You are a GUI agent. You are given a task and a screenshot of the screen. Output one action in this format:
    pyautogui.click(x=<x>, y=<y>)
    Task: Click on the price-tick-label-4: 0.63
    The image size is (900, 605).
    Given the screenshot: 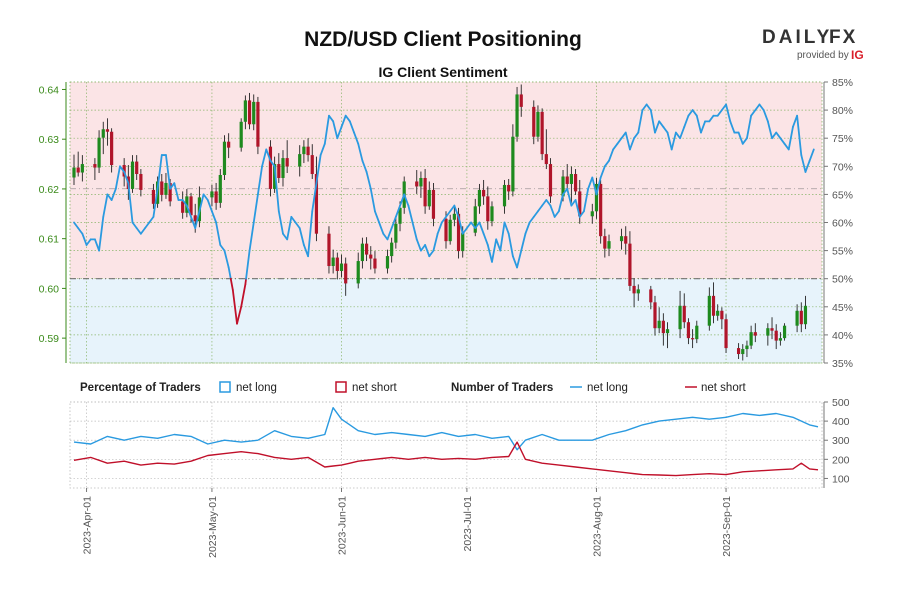 What is the action you would take?
    pyautogui.click(x=49, y=140)
    